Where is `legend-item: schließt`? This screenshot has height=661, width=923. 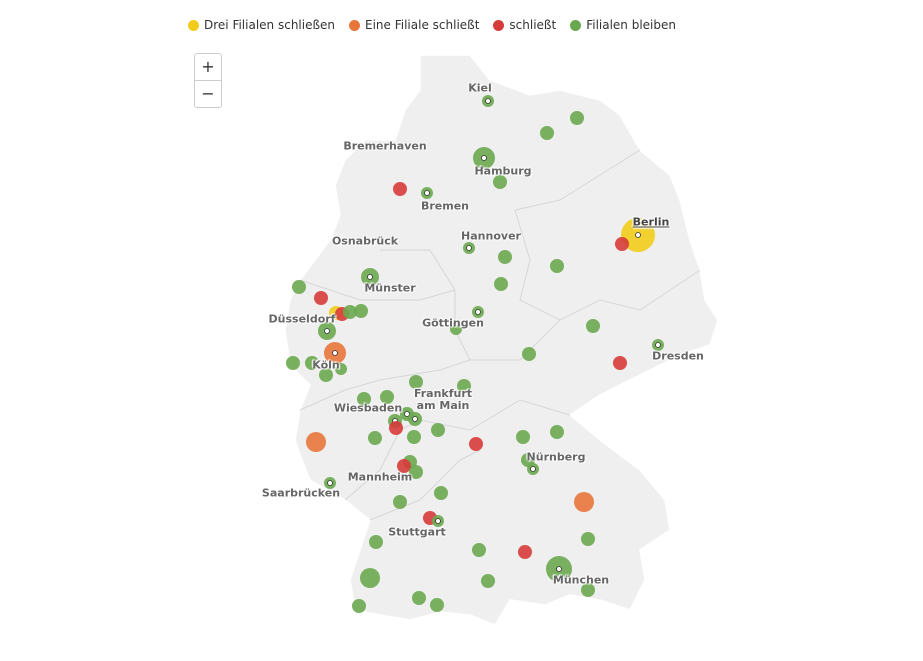
legend-item: schließt is located at coordinates (524, 25).